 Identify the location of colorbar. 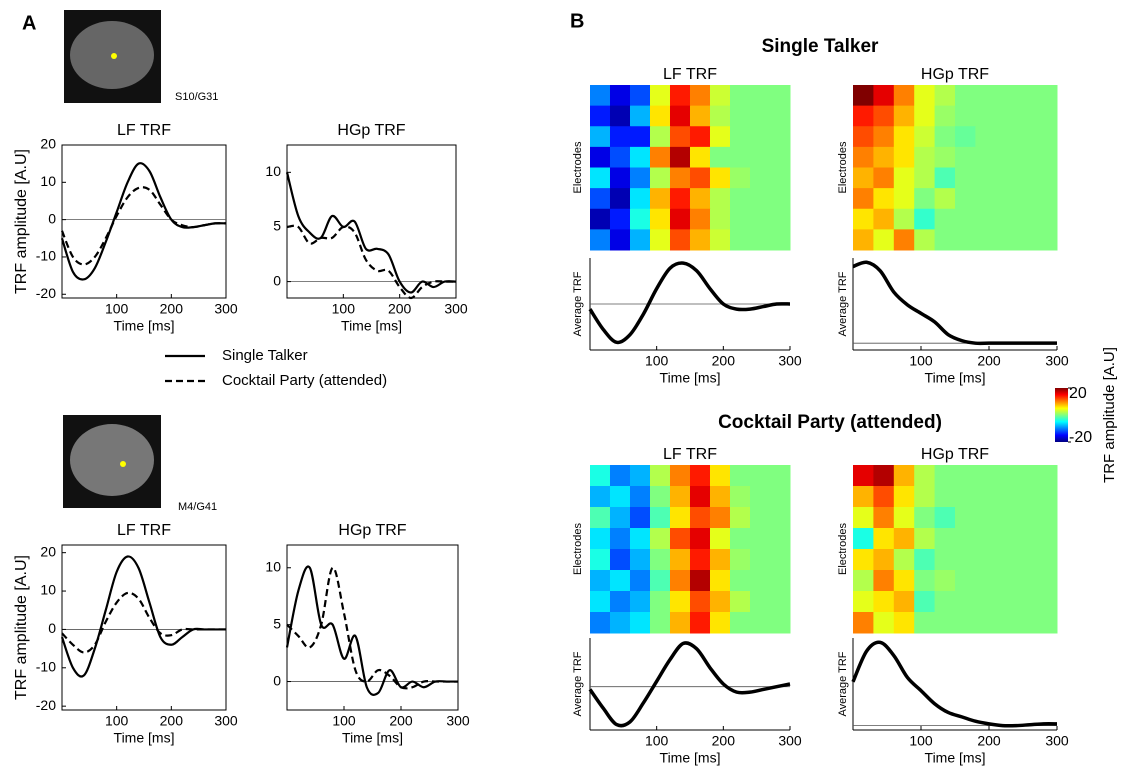
(1061, 415).